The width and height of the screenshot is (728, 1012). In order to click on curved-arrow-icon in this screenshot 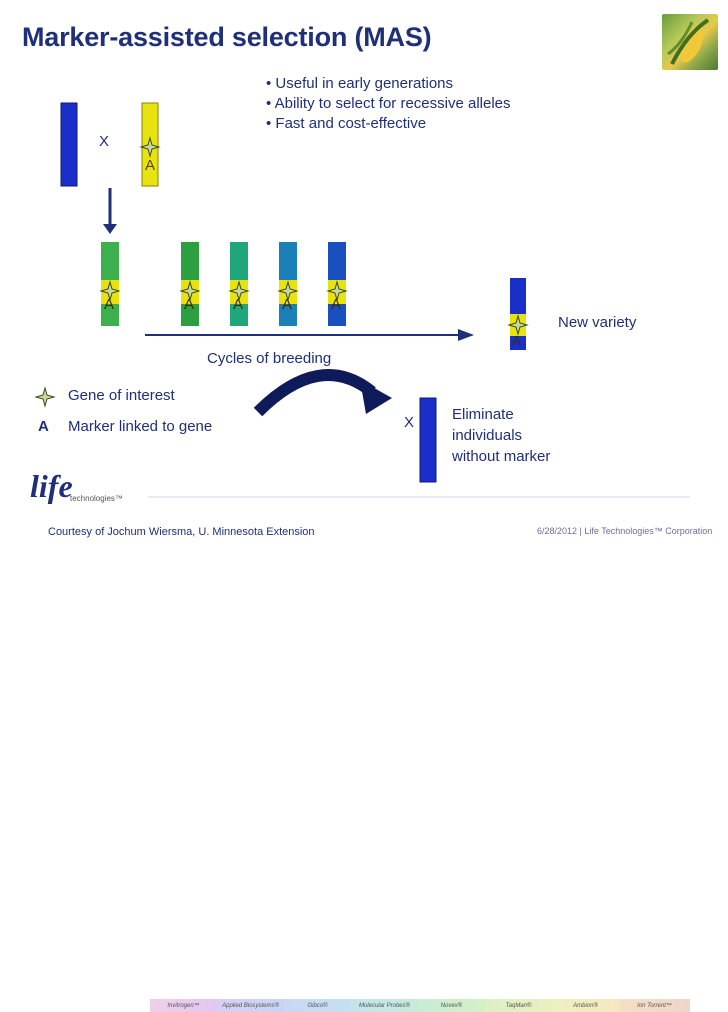, I will do `click(314, 393)`.